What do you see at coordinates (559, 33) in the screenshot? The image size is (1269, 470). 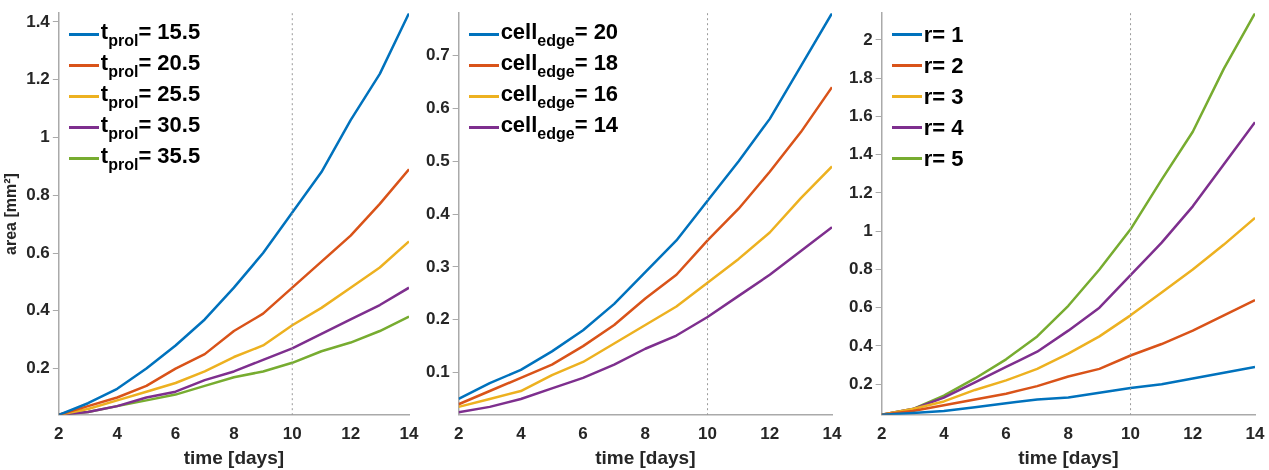 I see `legend-label: cell$_{edge}$= 20` at bounding box center [559, 33].